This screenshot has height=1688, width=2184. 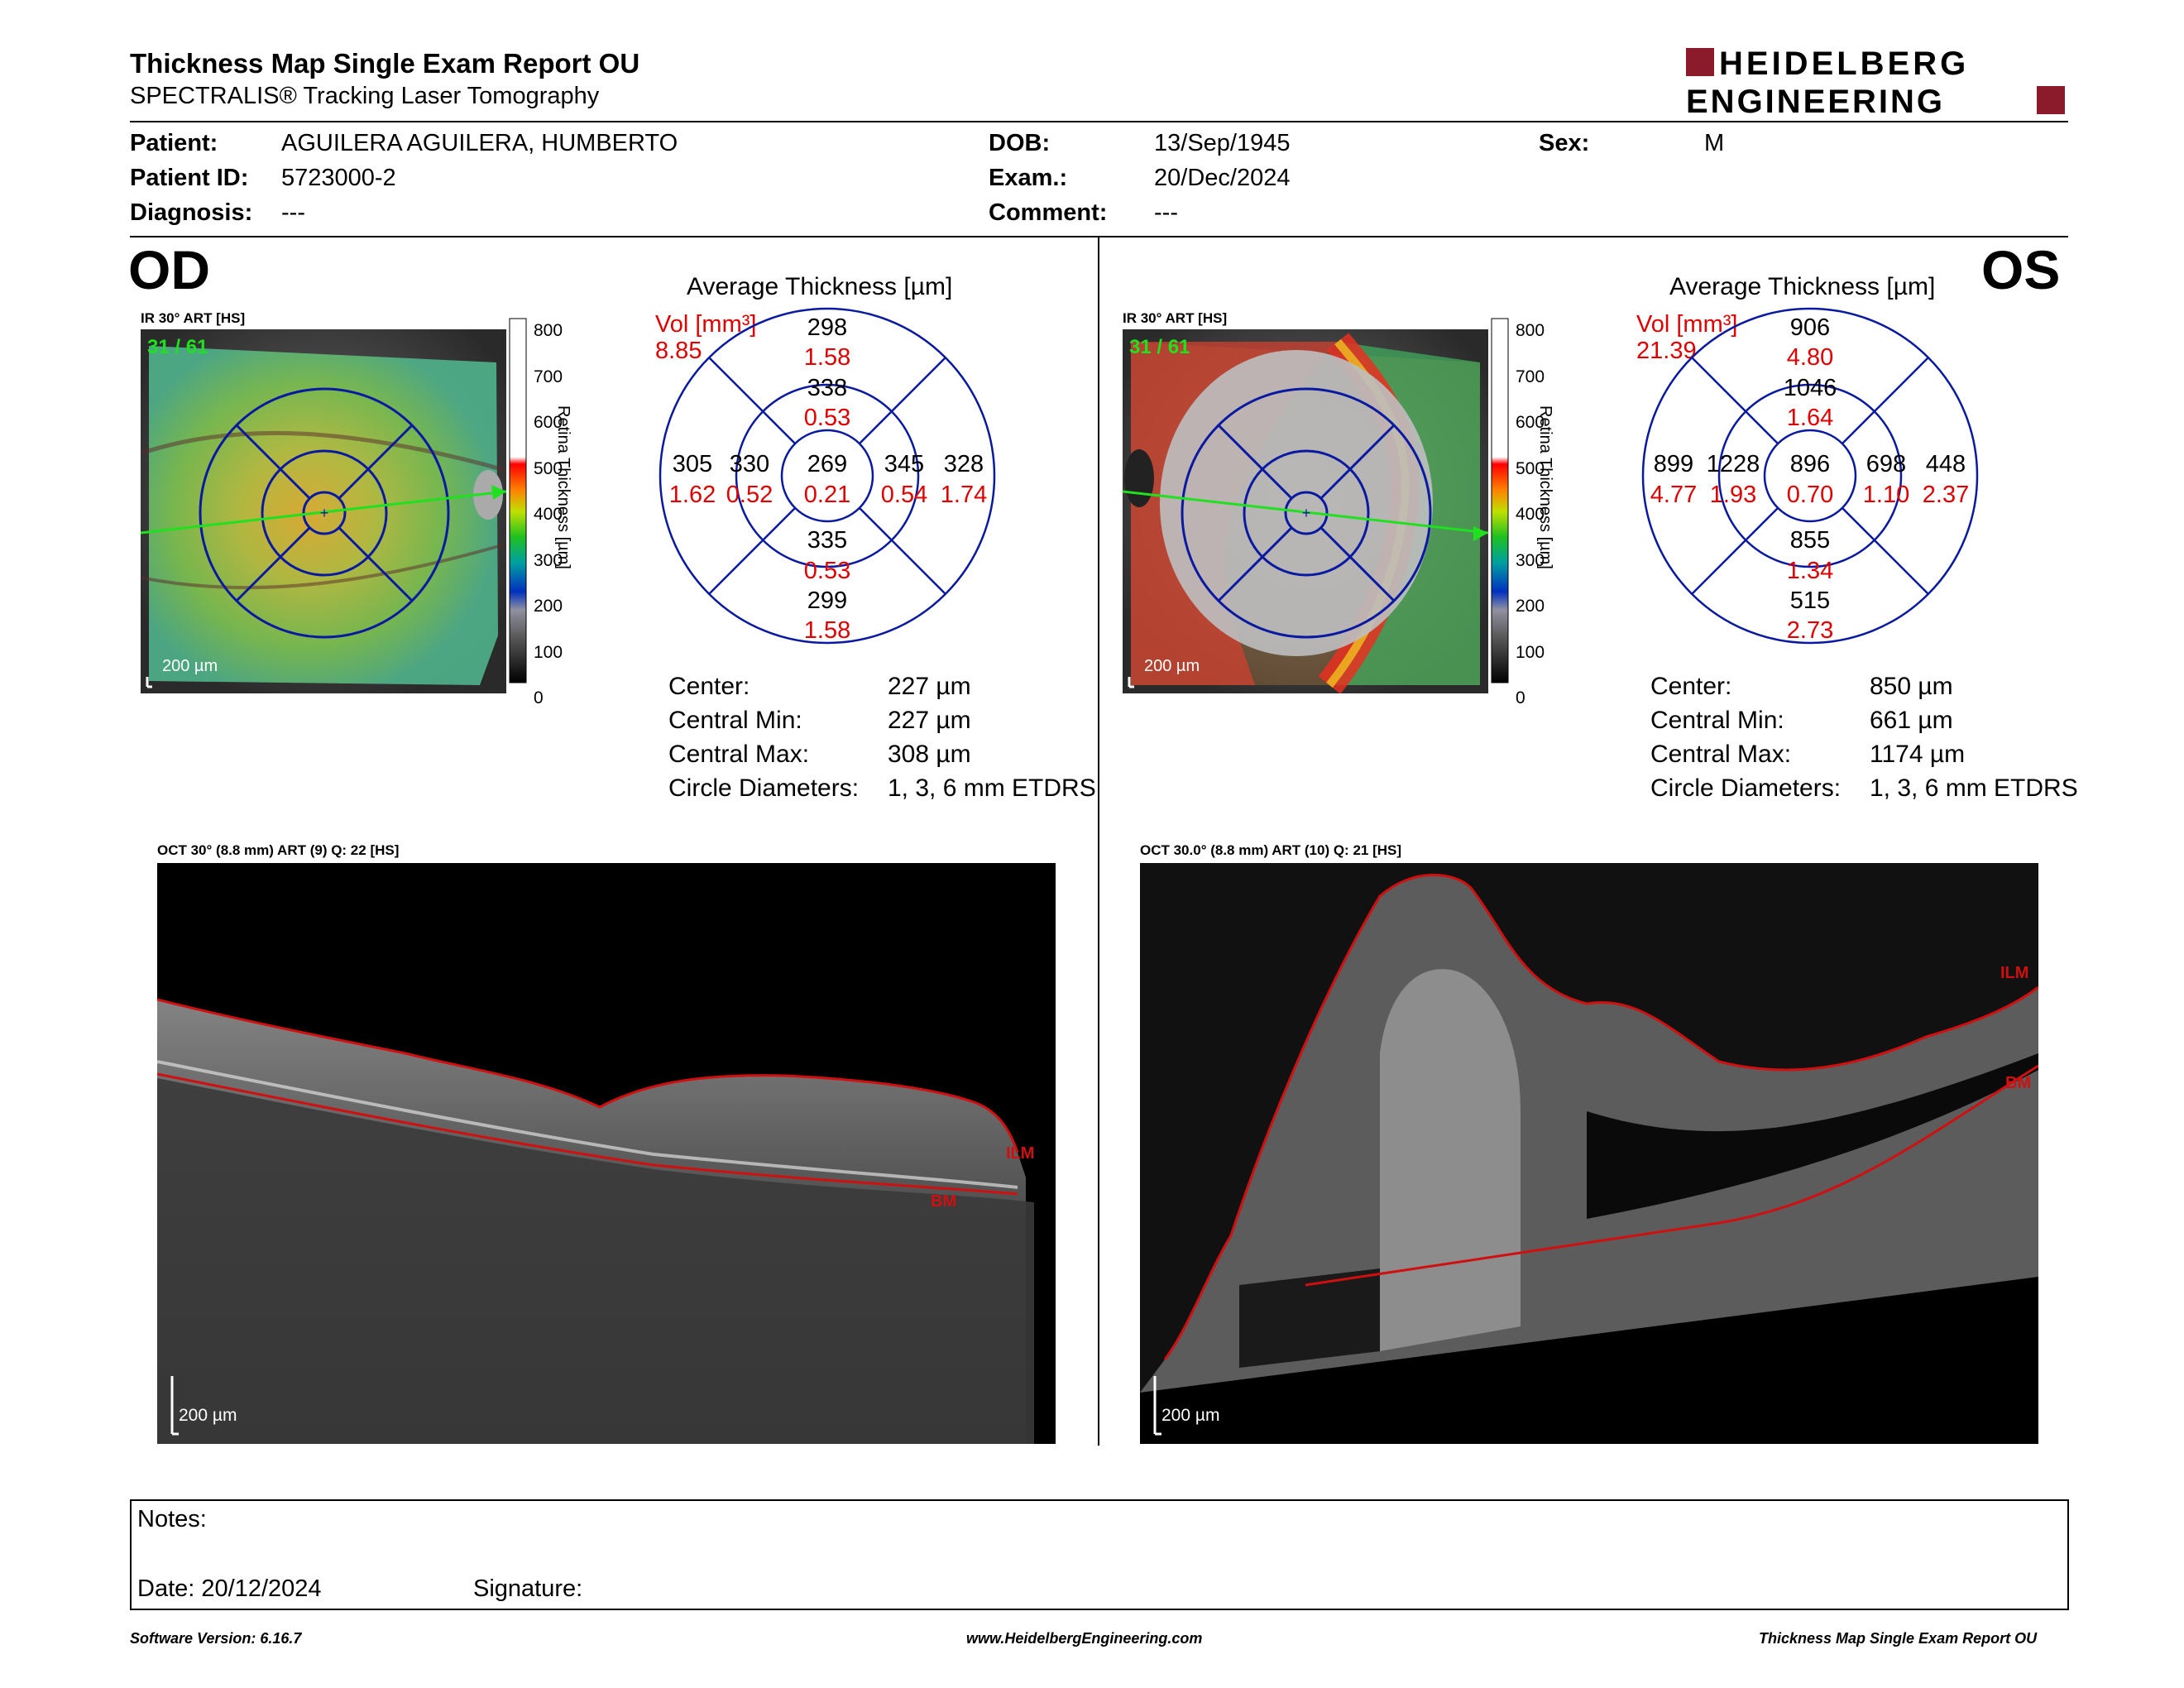 I want to click on od-inner-right-volume: 0.54, so click(x=904, y=495).